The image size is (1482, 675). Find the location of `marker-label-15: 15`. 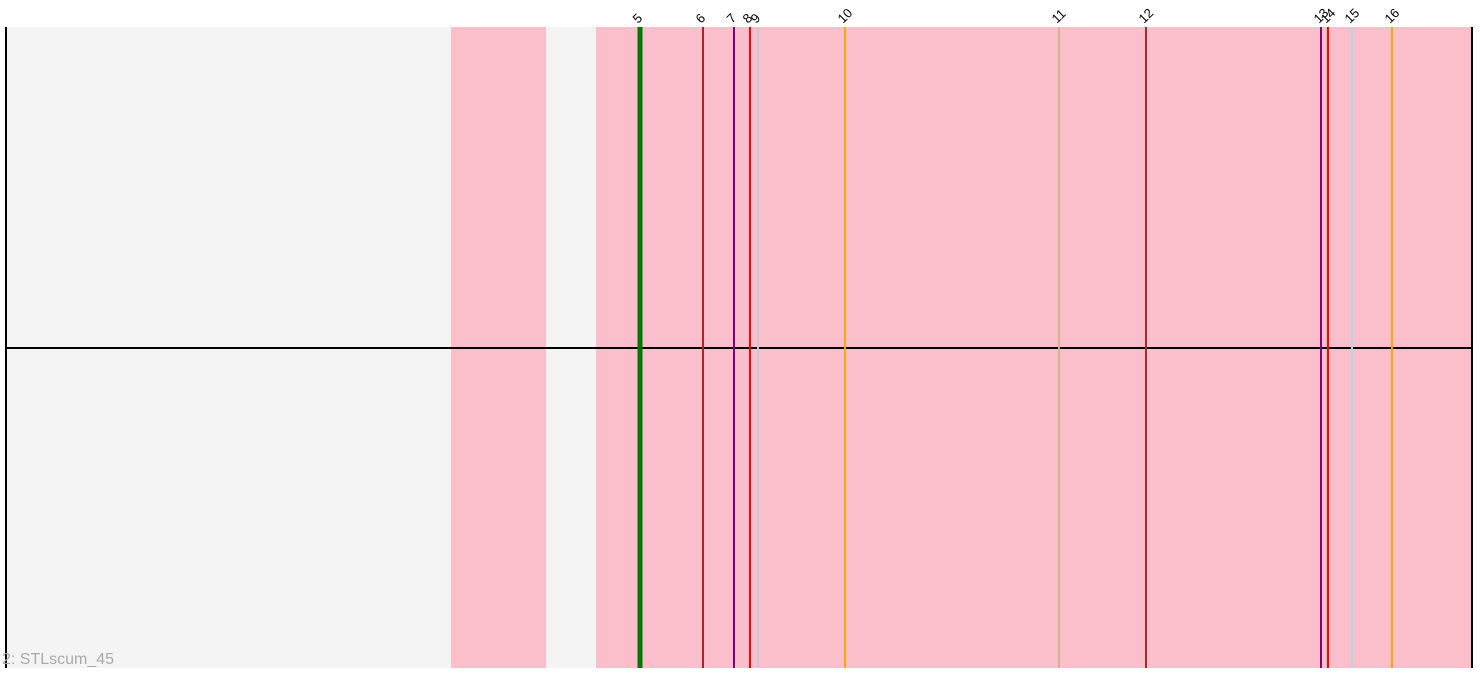

marker-label-15: 15 is located at coordinates (1352, 15).